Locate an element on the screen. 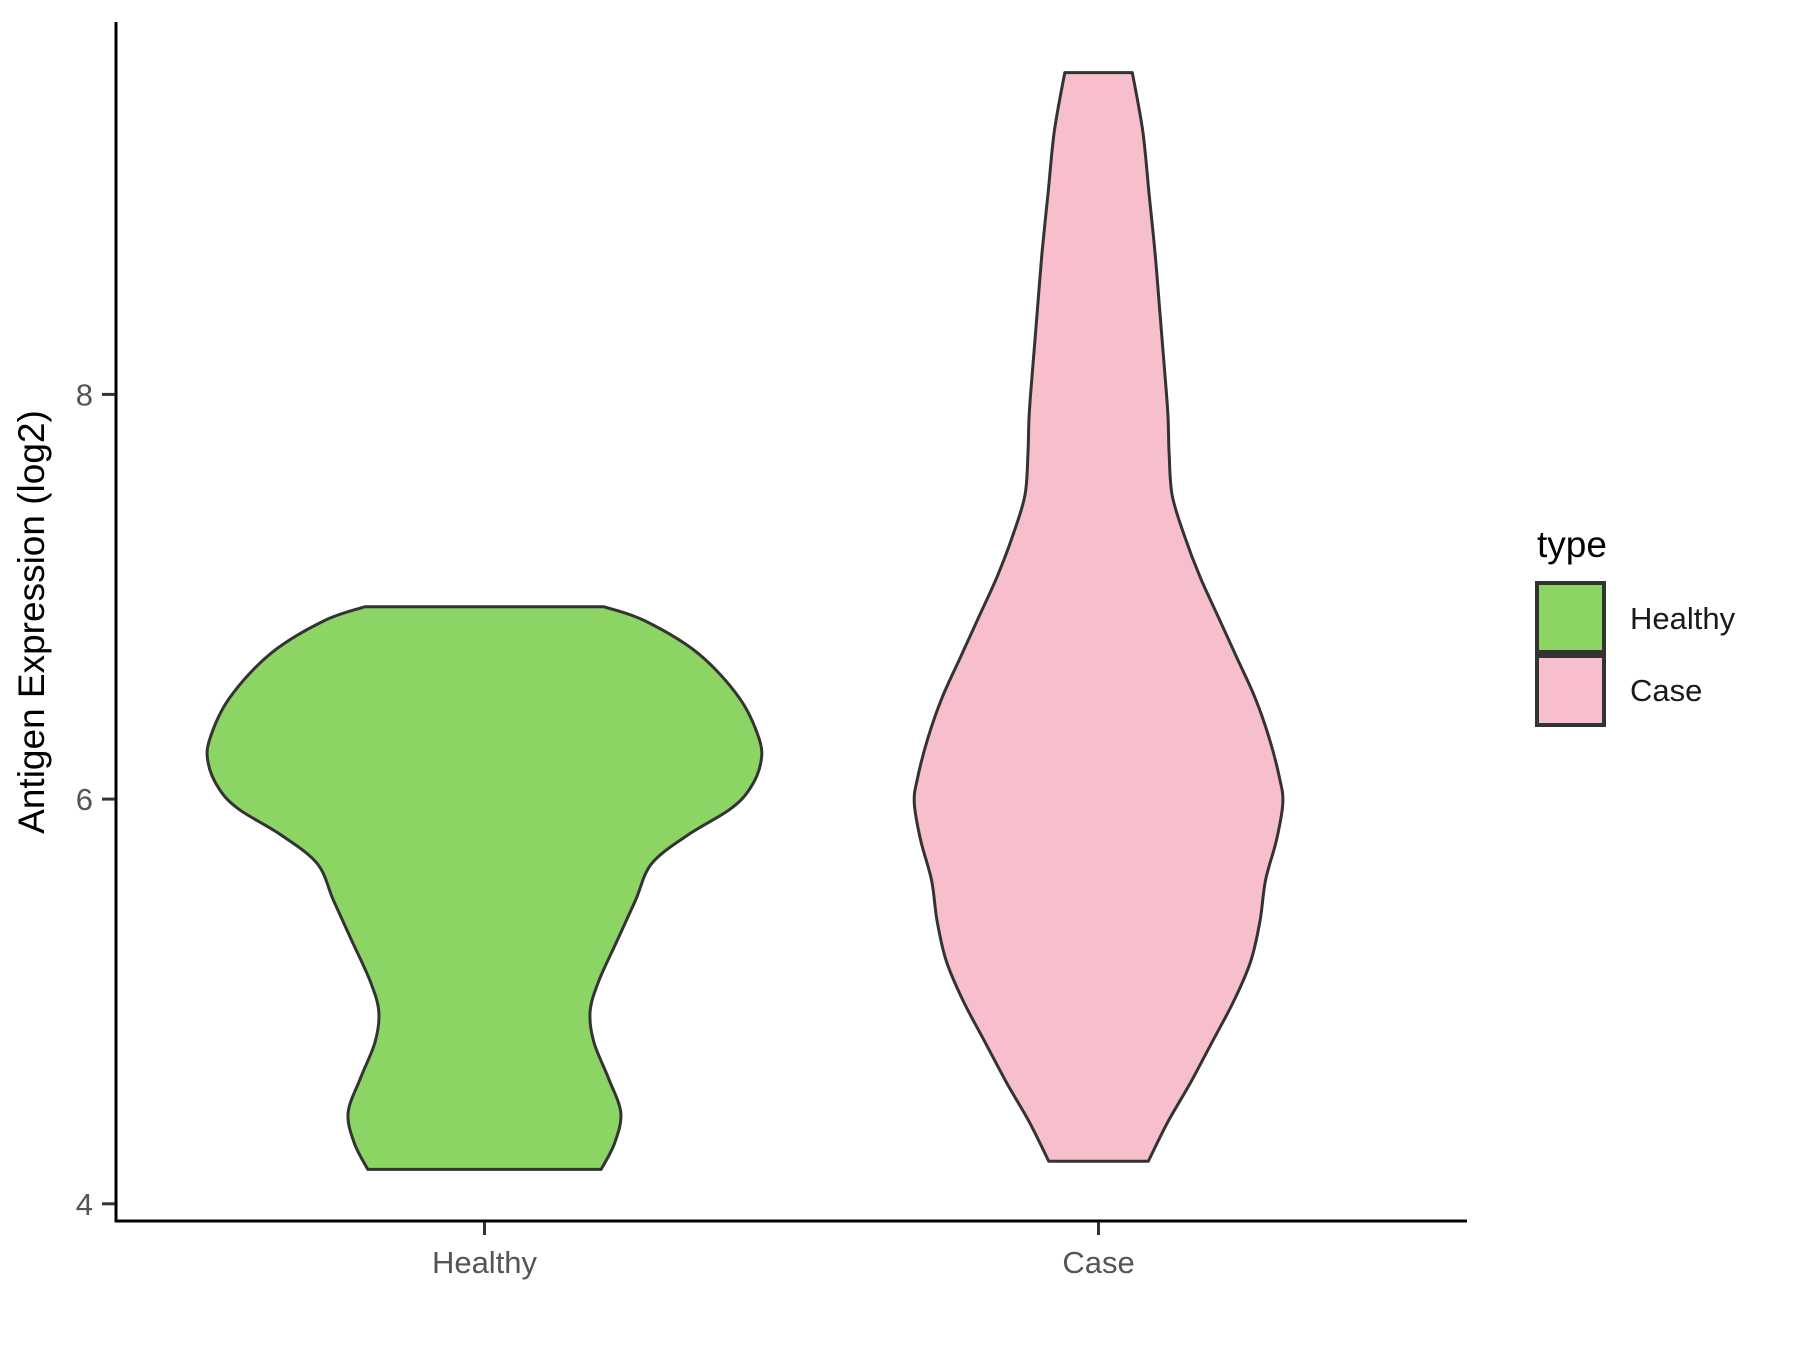 This screenshot has height=1350, width=1800. legend-key-healthy: Healthy is located at coordinates (1635, 617).